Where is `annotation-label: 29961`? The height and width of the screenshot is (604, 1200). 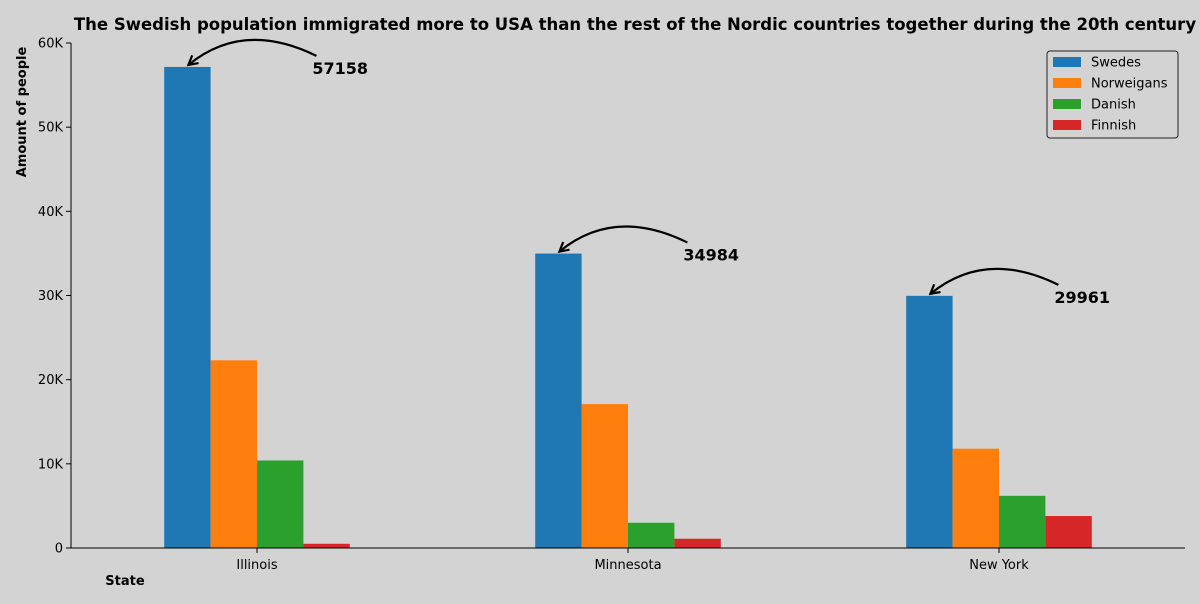
annotation-label: 29961 is located at coordinates (1082, 297).